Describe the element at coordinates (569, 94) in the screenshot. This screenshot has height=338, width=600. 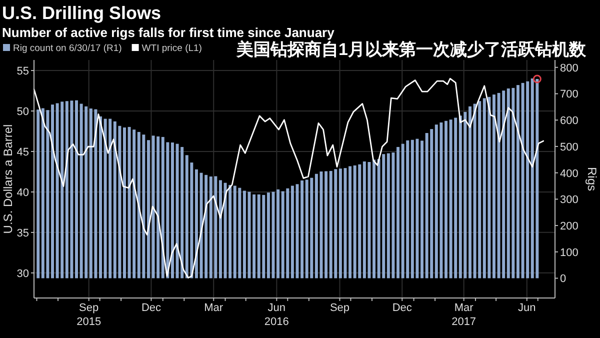
I see `y2-tick-label: 700` at that location.